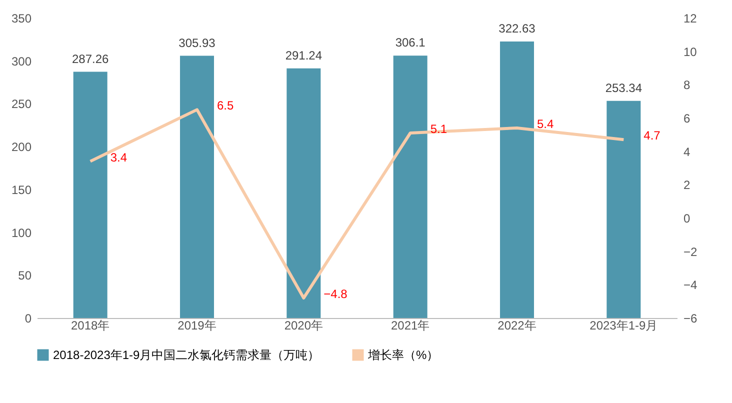 The height and width of the screenshot is (403, 732). Describe the element at coordinates (197, 43) in the screenshot. I see `data-label: 305.93` at that location.